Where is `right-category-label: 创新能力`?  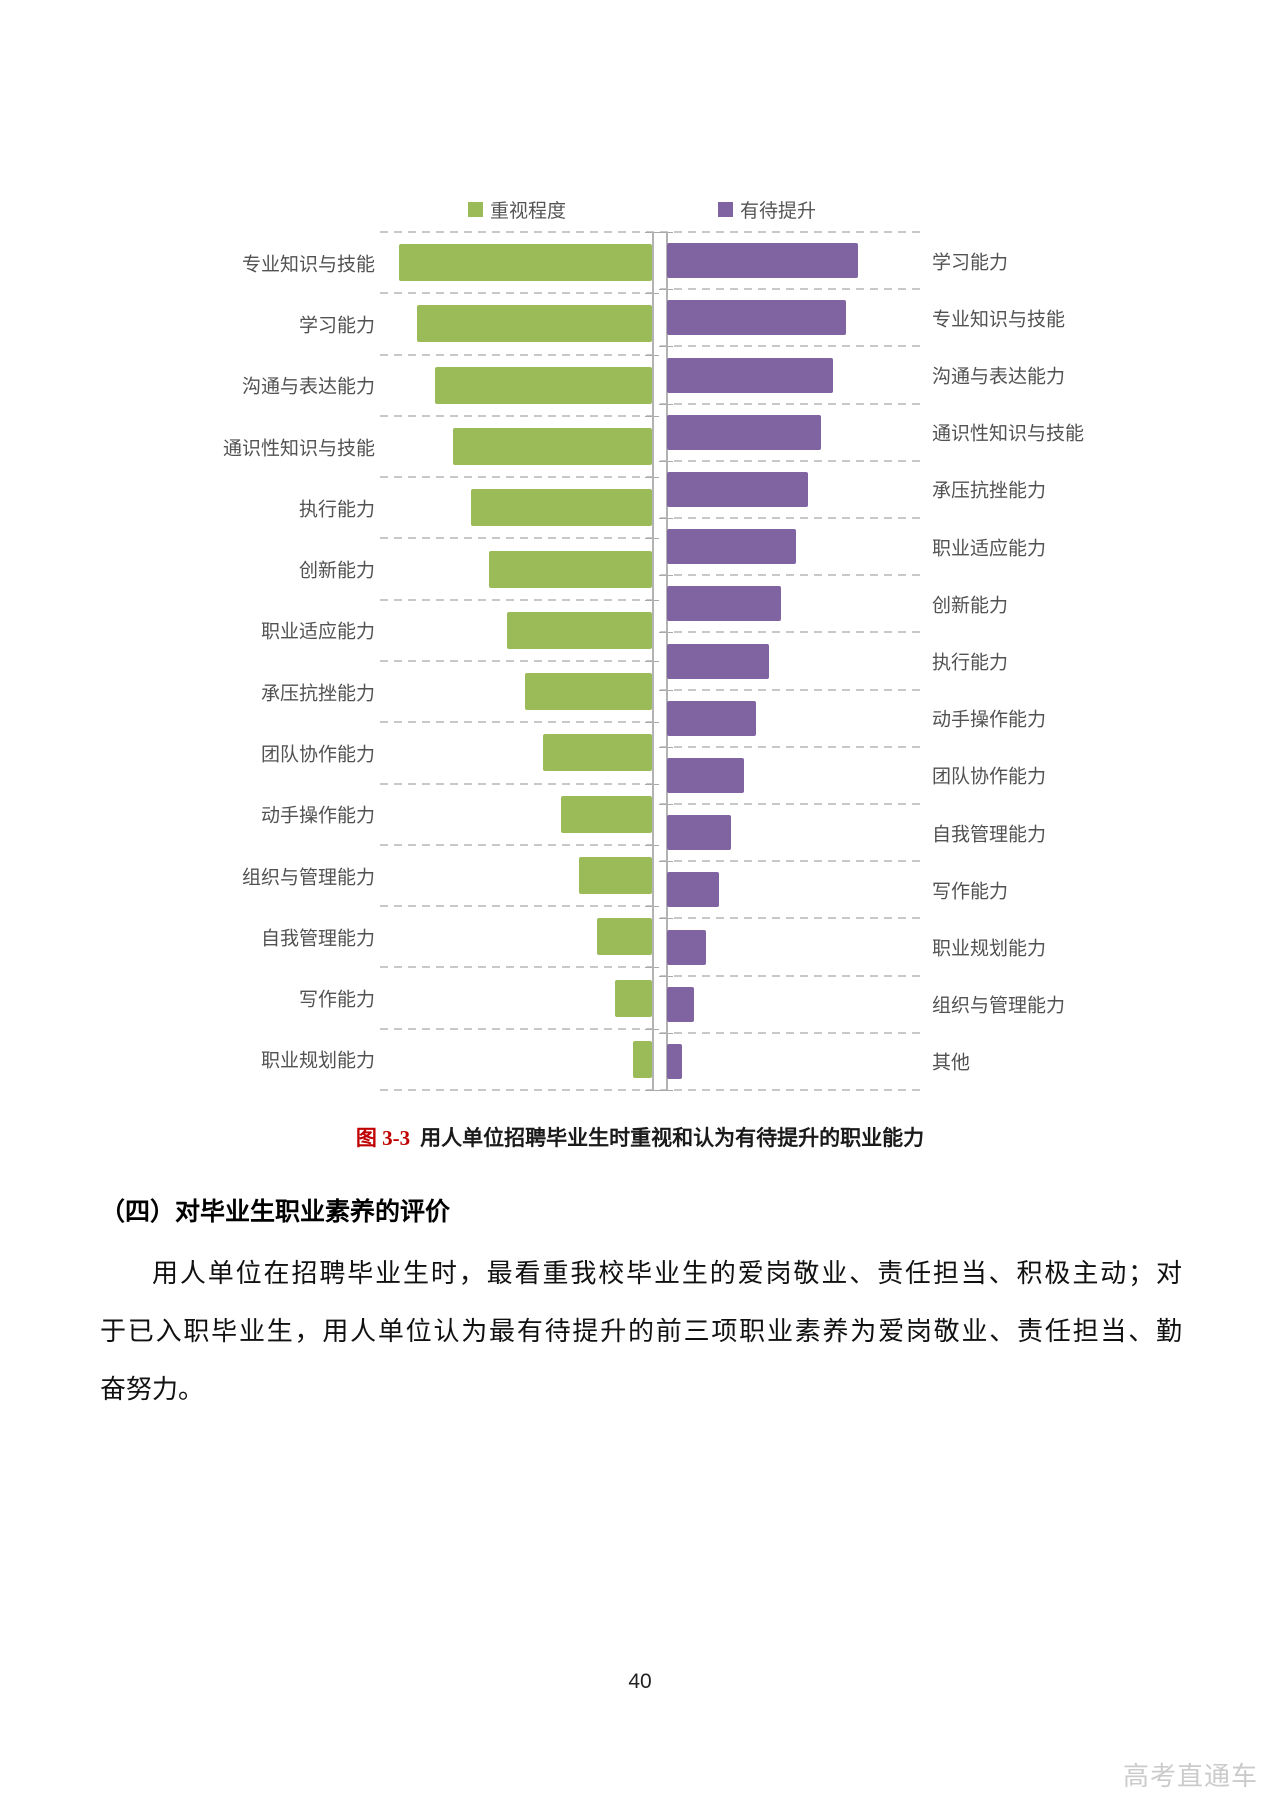
right-category-label: 创新能力 is located at coordinates (970, 606).